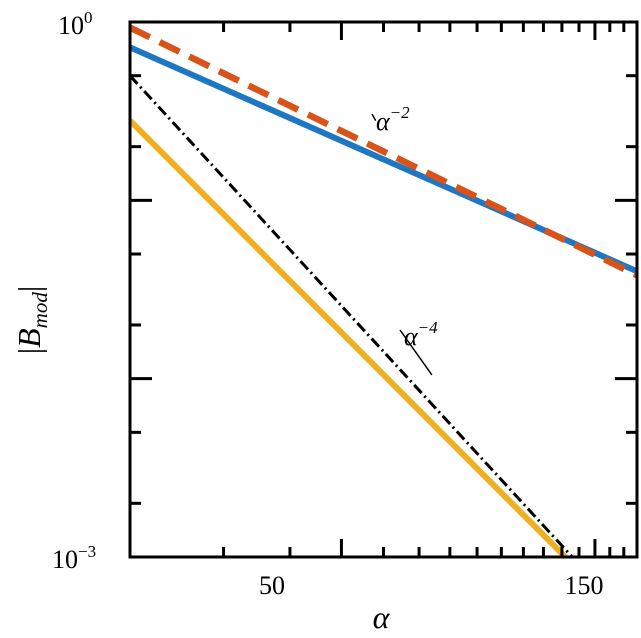  I want to click on y-tick-label: 10⁻³, so click(74, 558).